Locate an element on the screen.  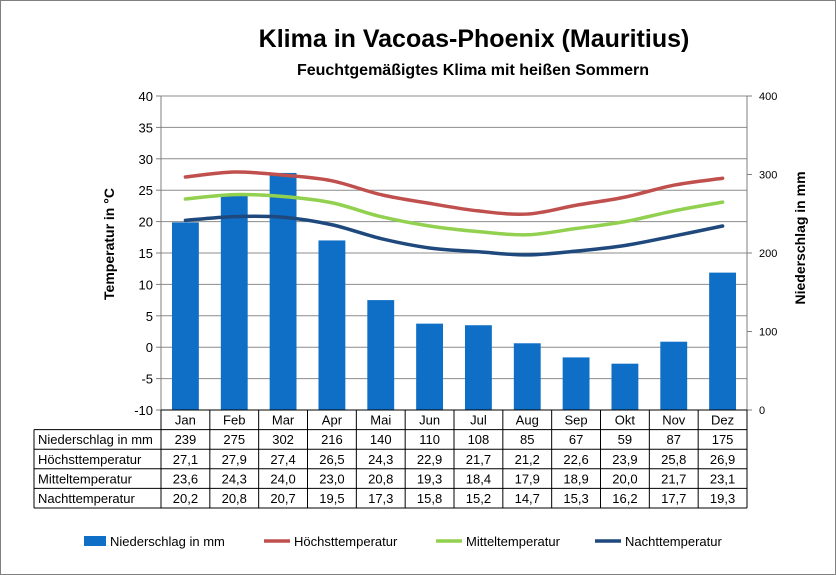
y-left-tick-label: -10 is located at coordinates (143, 410).